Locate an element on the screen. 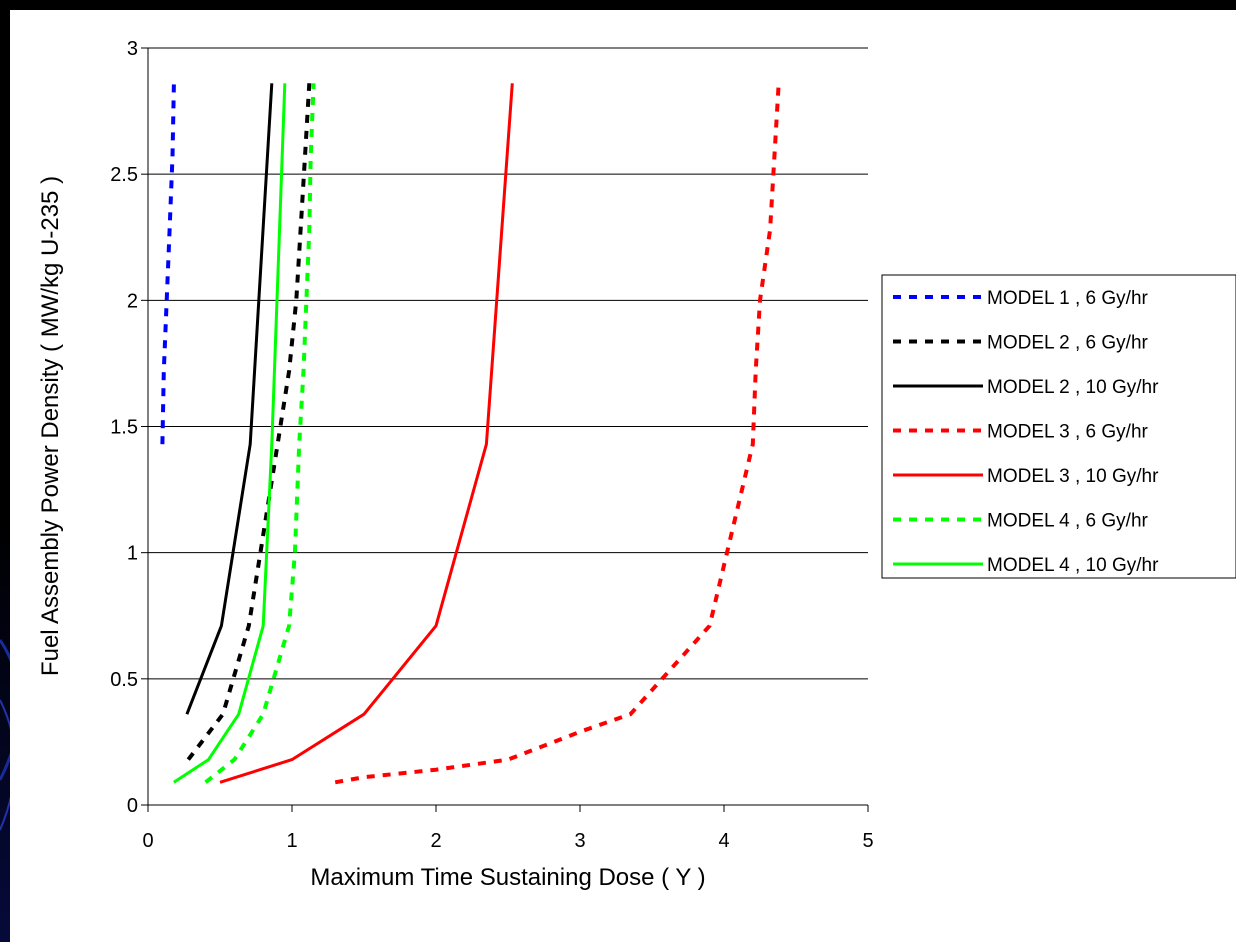 The width and height of the screenshot is (1236, 942). x-axis-title: Maximum Time Sustaining Dose ( Y ) is located at coordinates (507, 877).